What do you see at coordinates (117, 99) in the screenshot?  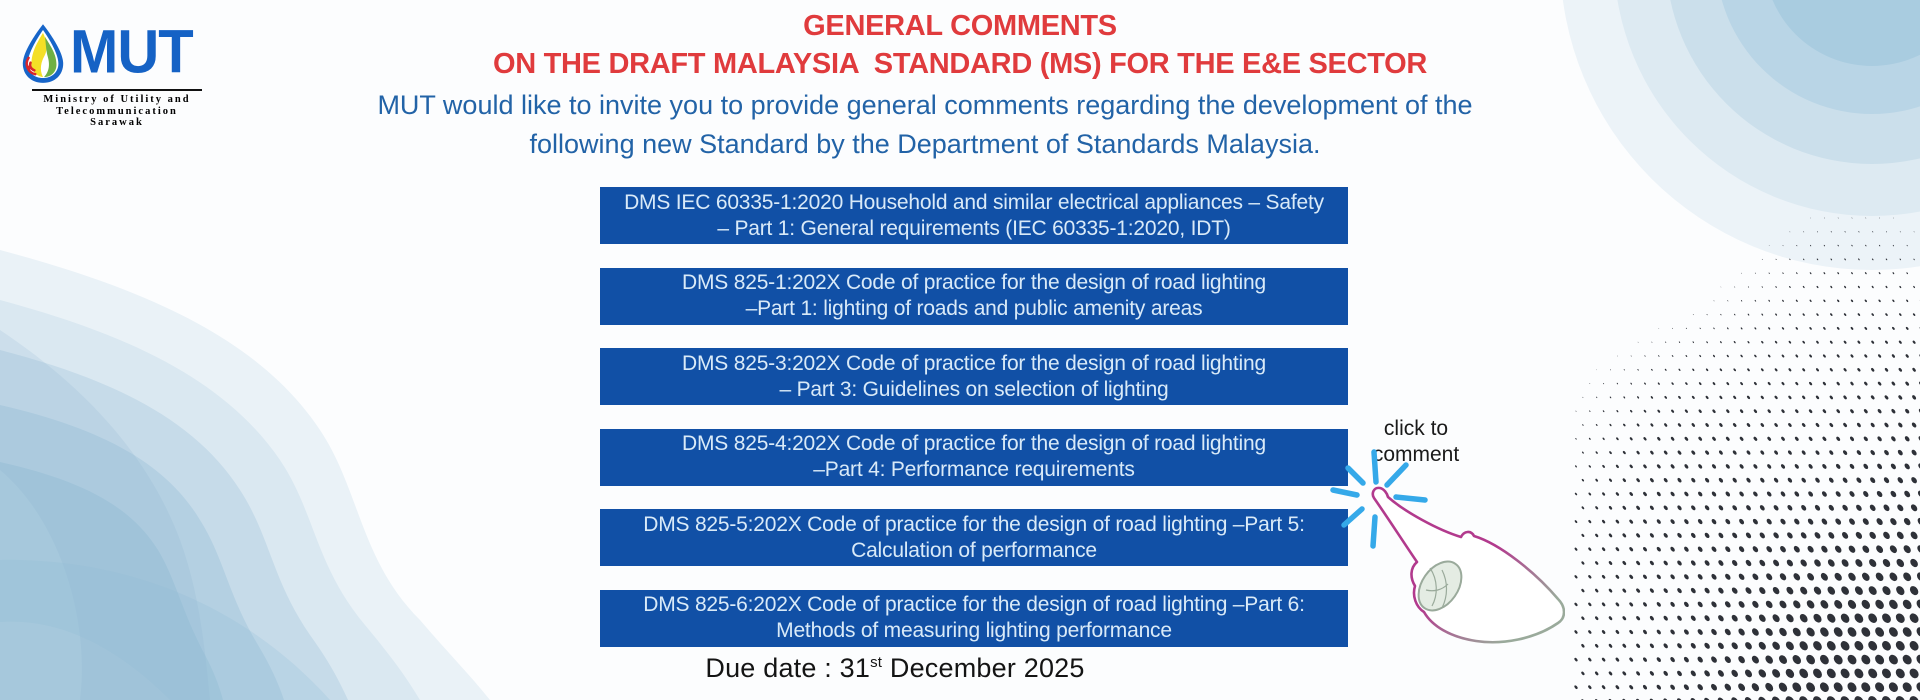 I see `ministry-name-line1: Ministry of Utility and` at bounding box center [117, 99].